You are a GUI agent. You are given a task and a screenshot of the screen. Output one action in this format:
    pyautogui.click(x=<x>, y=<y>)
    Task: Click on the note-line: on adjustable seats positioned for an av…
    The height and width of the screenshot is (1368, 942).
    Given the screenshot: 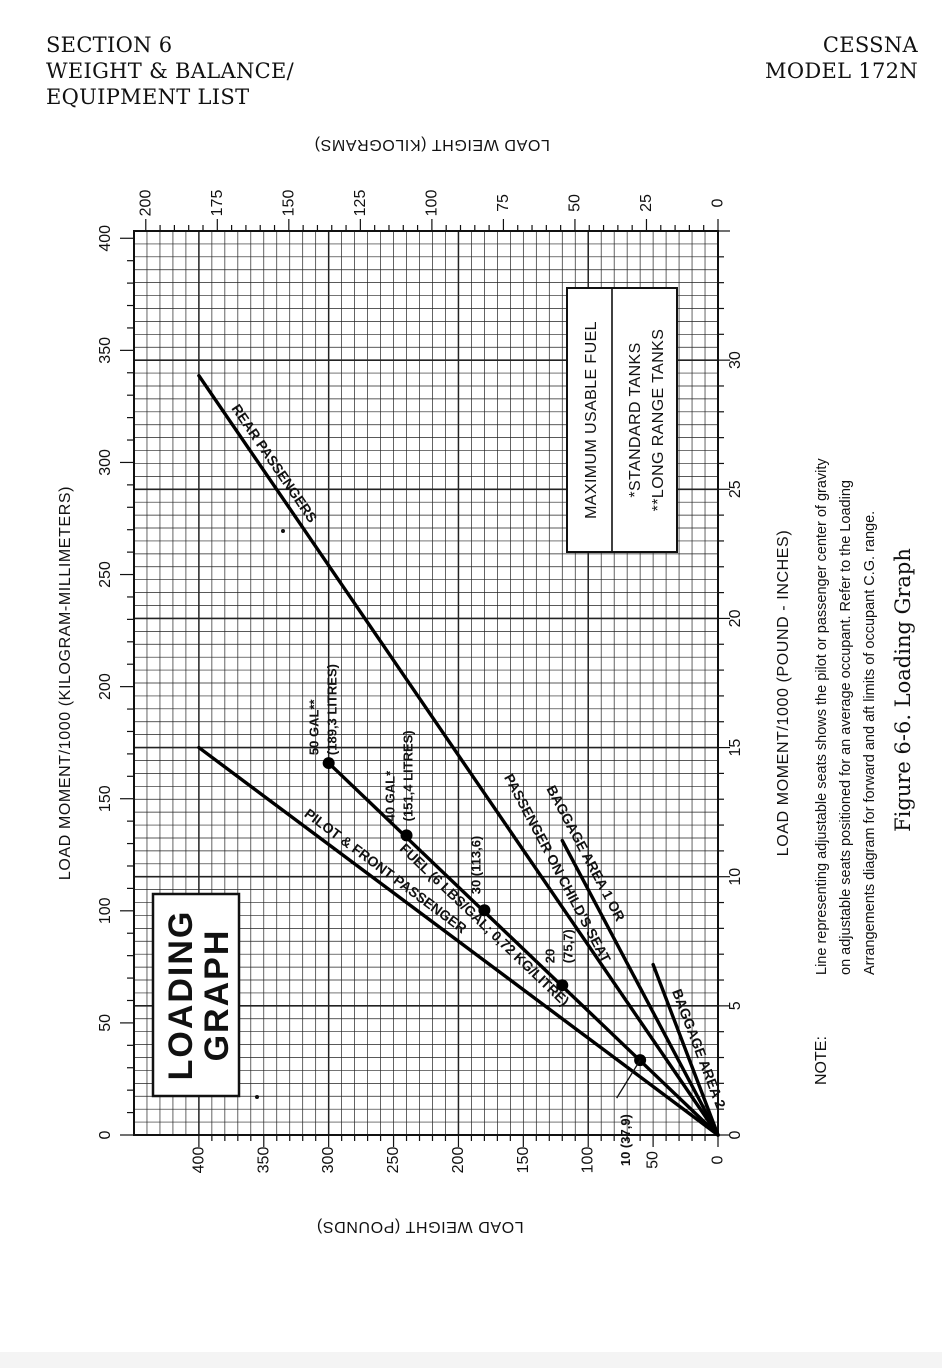 What is the action you would take?
    pyautogui.click(x=846, y=727)
    